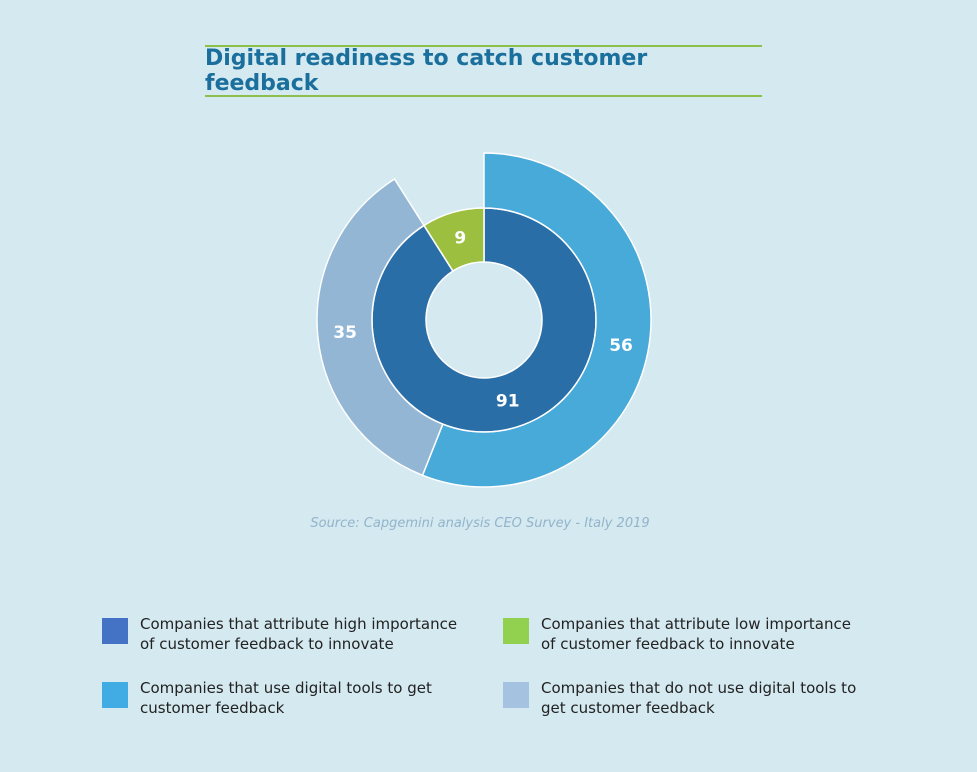 The image size is (977, 772). I want to click on segment-label: 9, so click(460, 238).